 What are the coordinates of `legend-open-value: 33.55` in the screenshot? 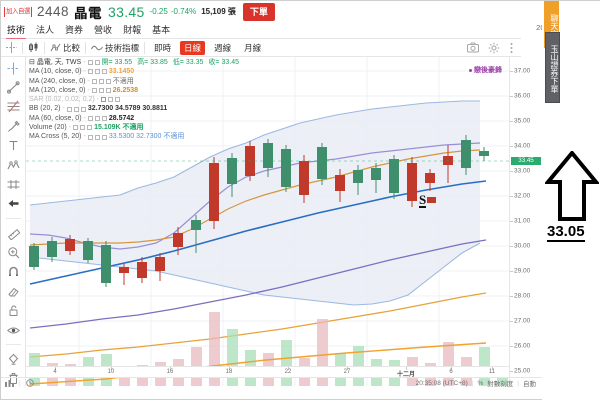 It's located at (123, 62).